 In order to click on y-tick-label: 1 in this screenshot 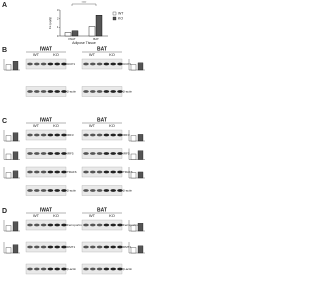, I will do `click(58, 27)`.